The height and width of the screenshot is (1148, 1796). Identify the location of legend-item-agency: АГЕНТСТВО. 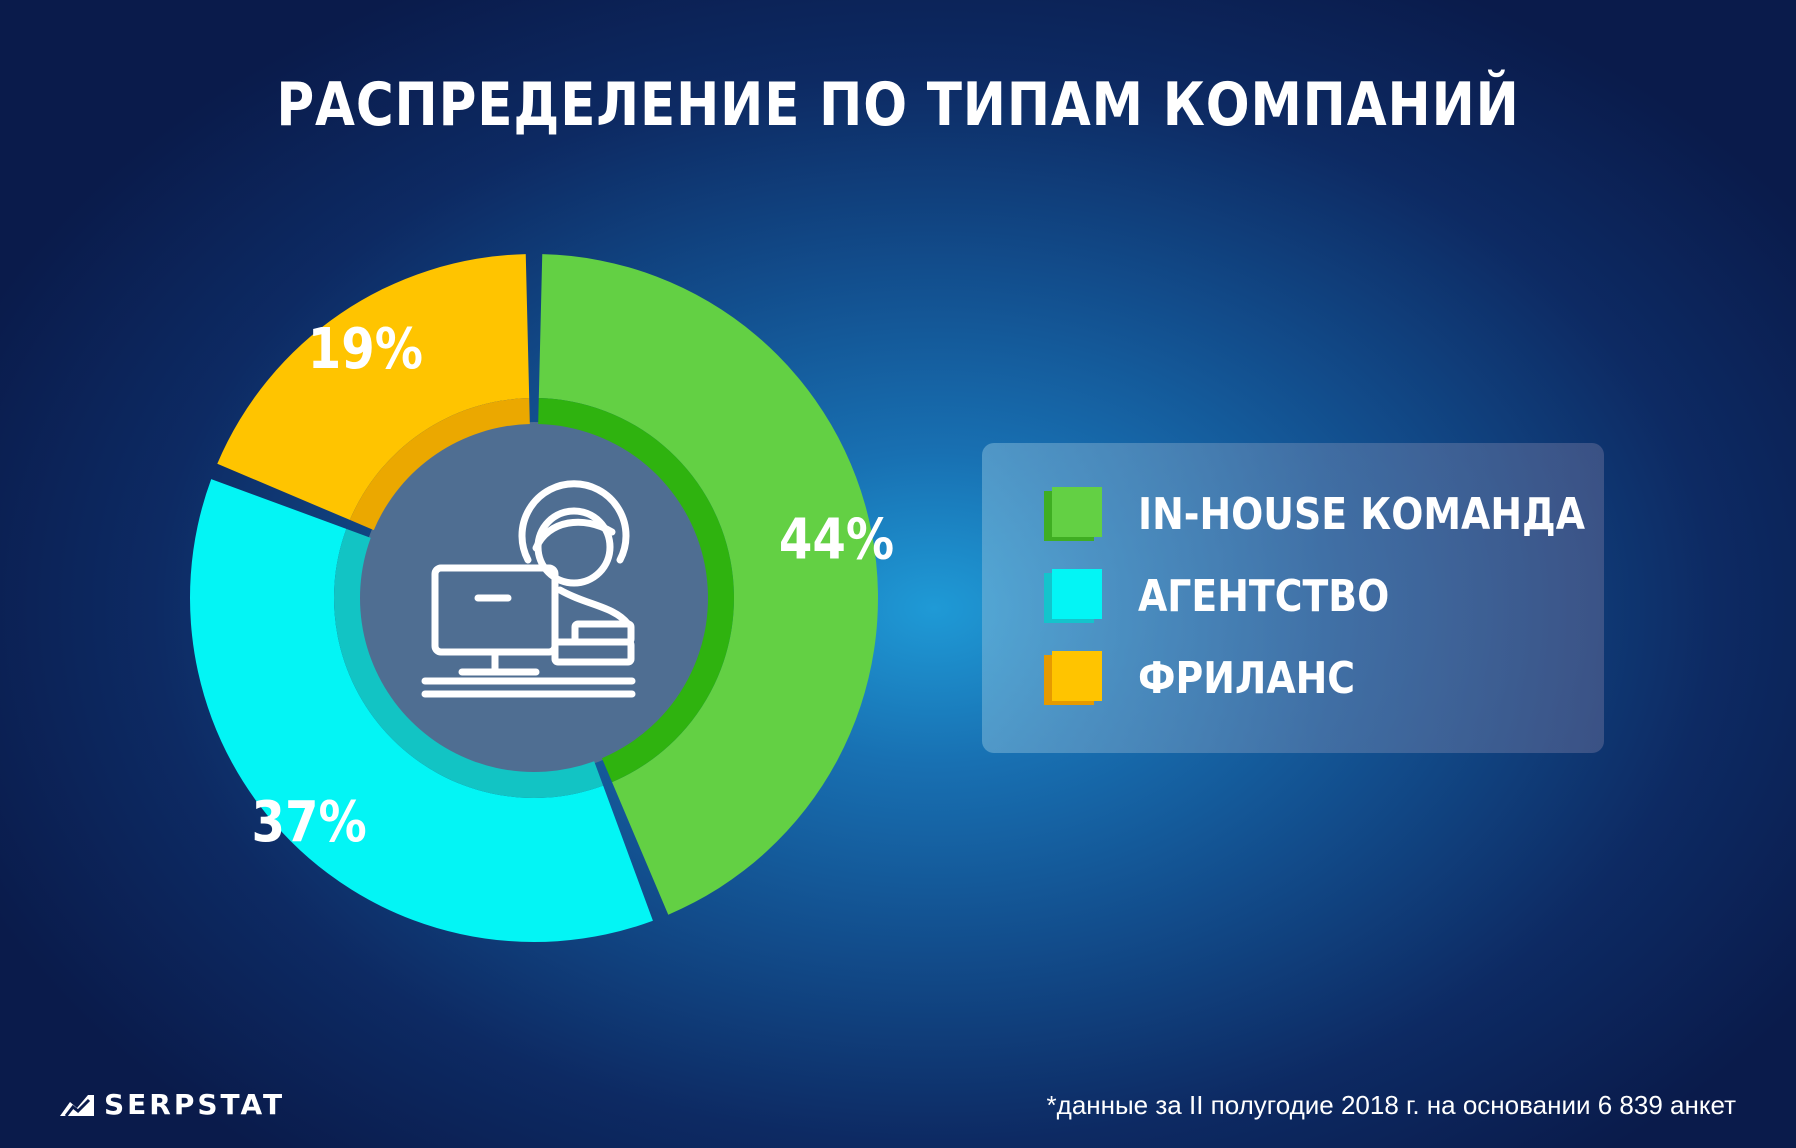
(1237, 596).